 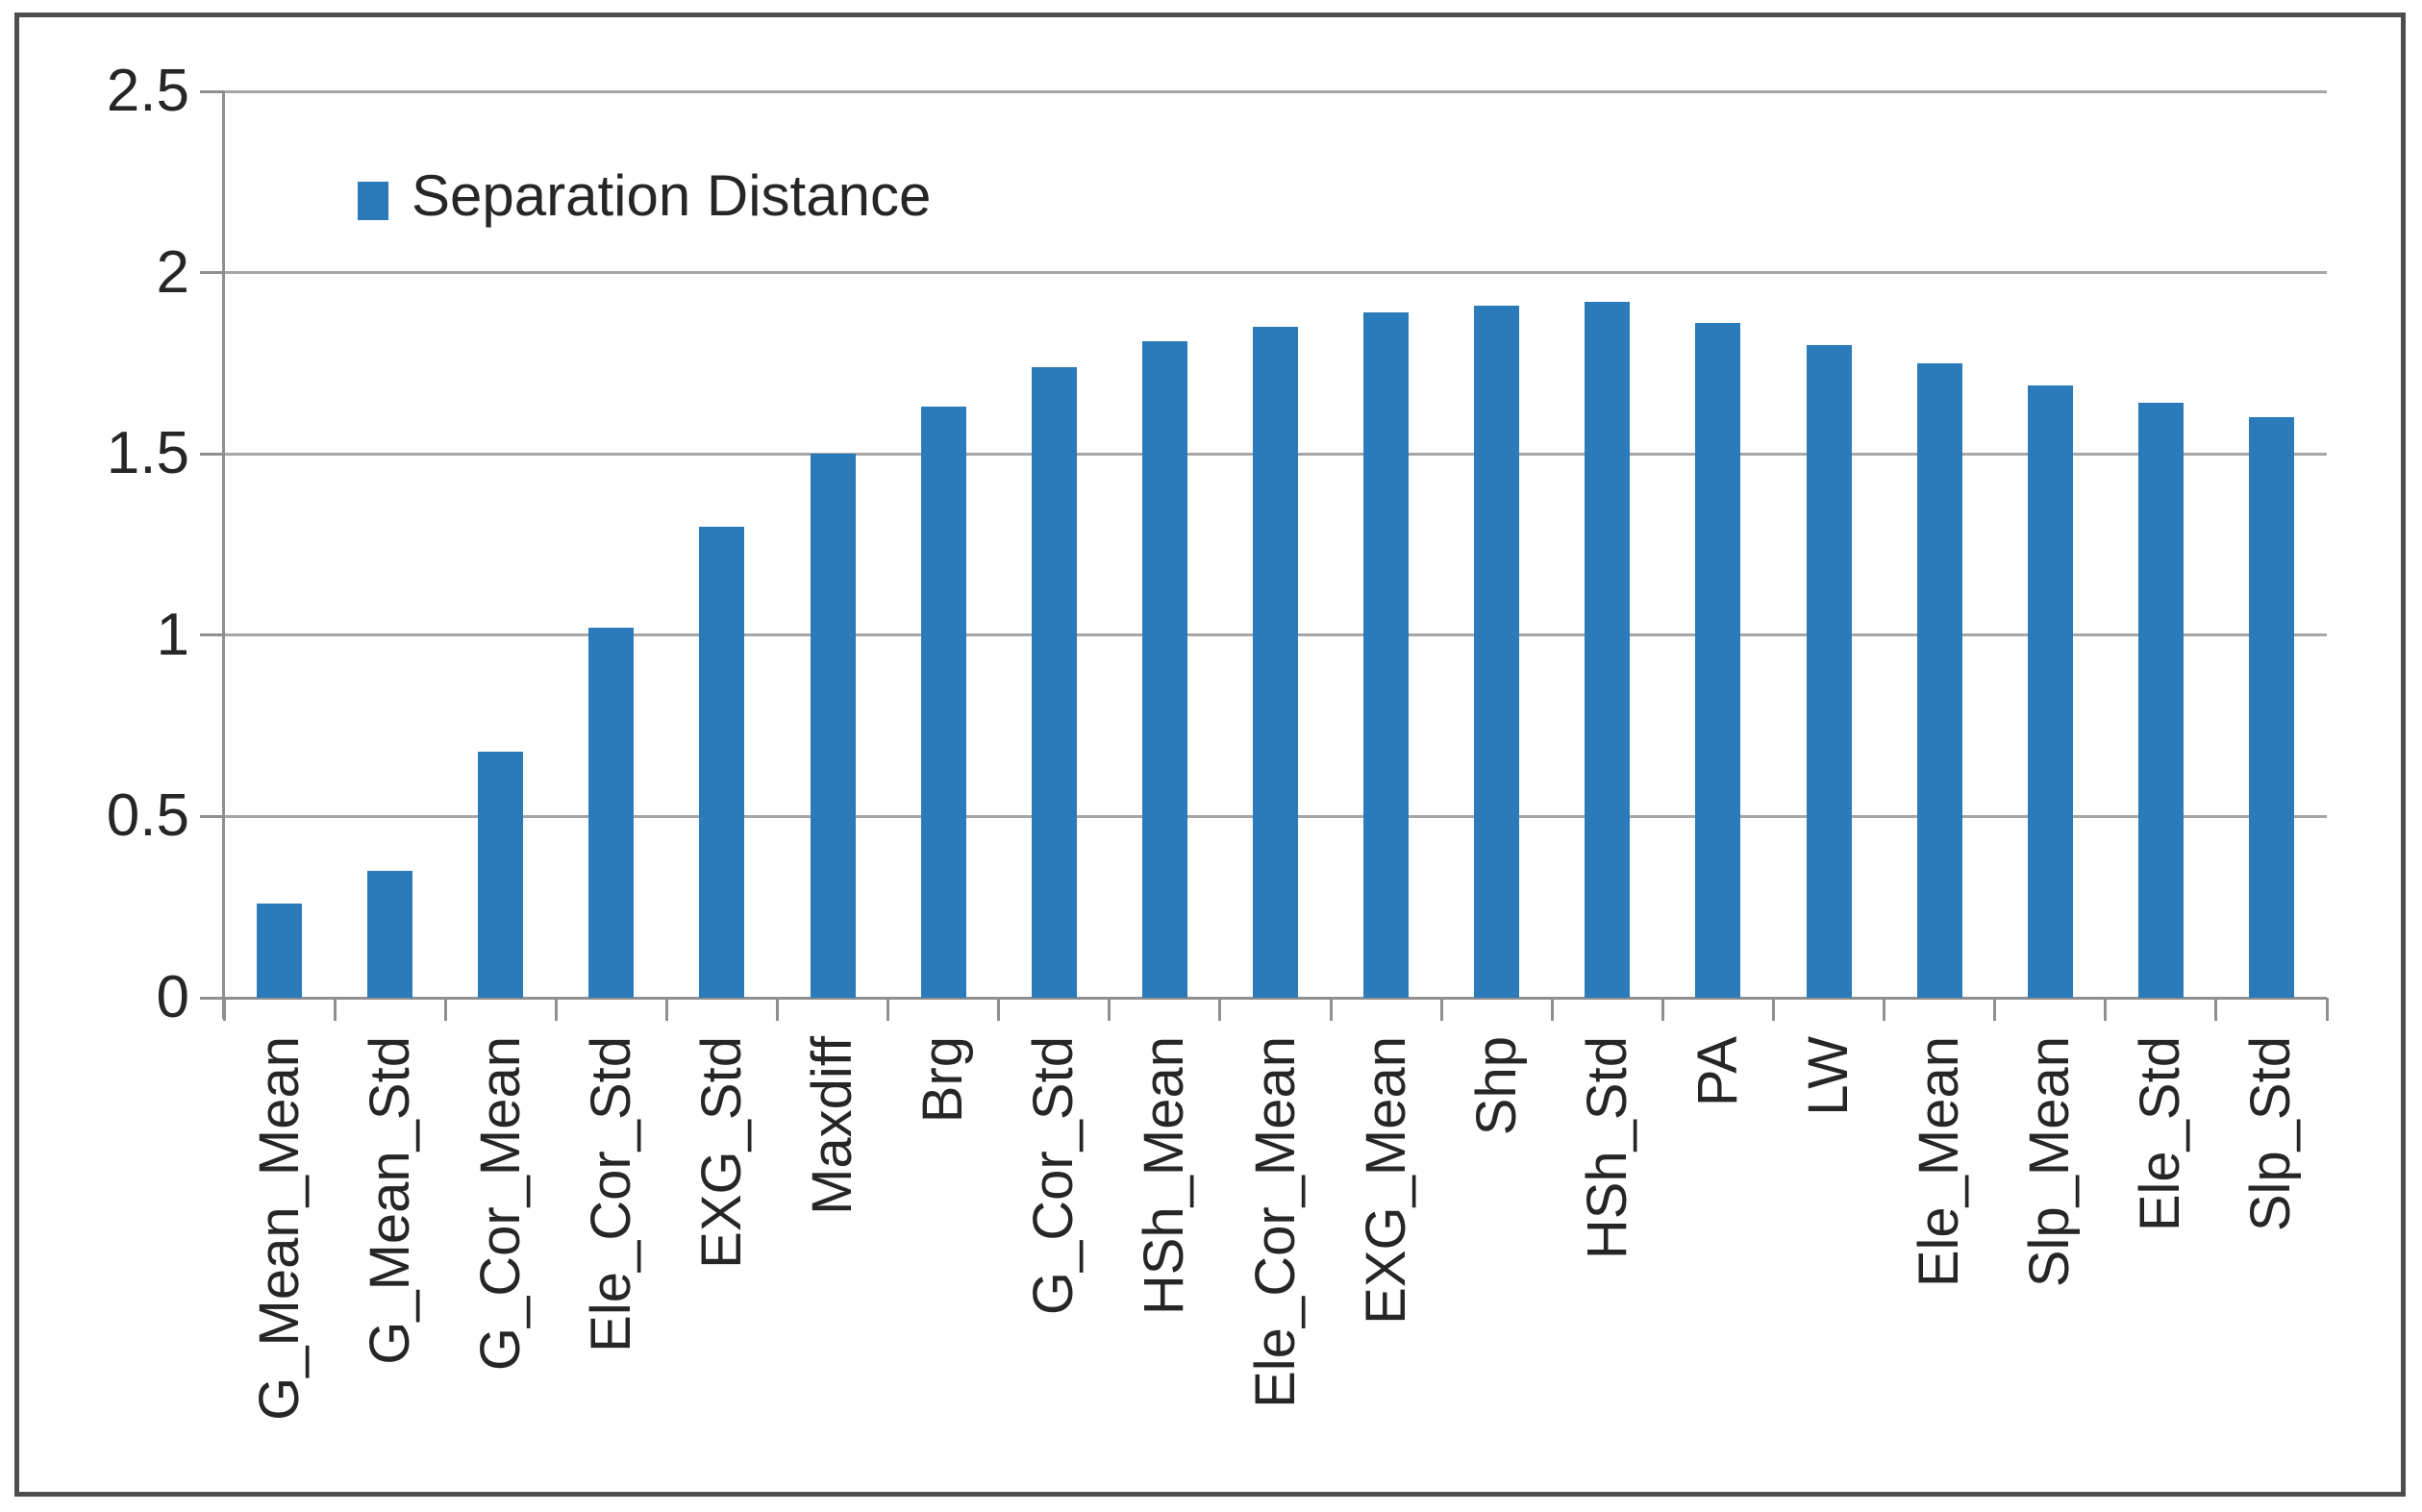 I want to click on x-axis-category-label: G_Cor_Std, so click(x=1054, y=1176).